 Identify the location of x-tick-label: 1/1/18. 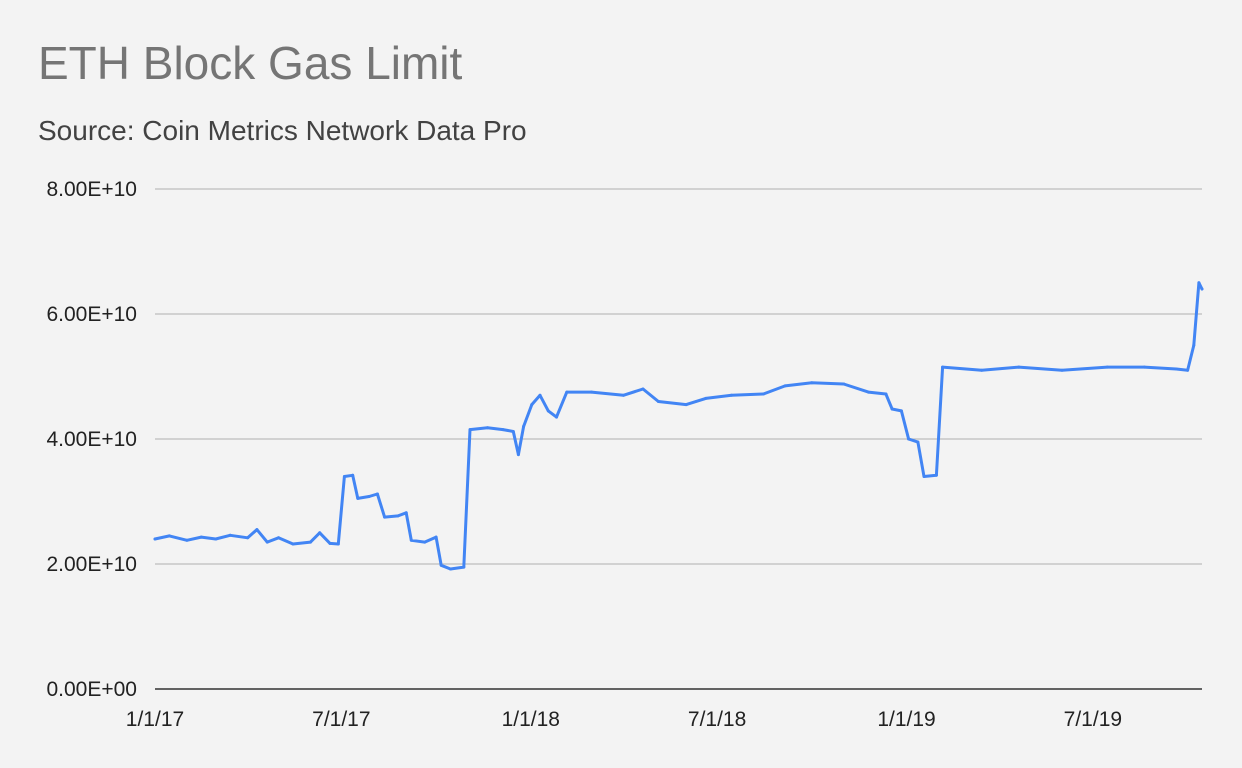
(531, 719).